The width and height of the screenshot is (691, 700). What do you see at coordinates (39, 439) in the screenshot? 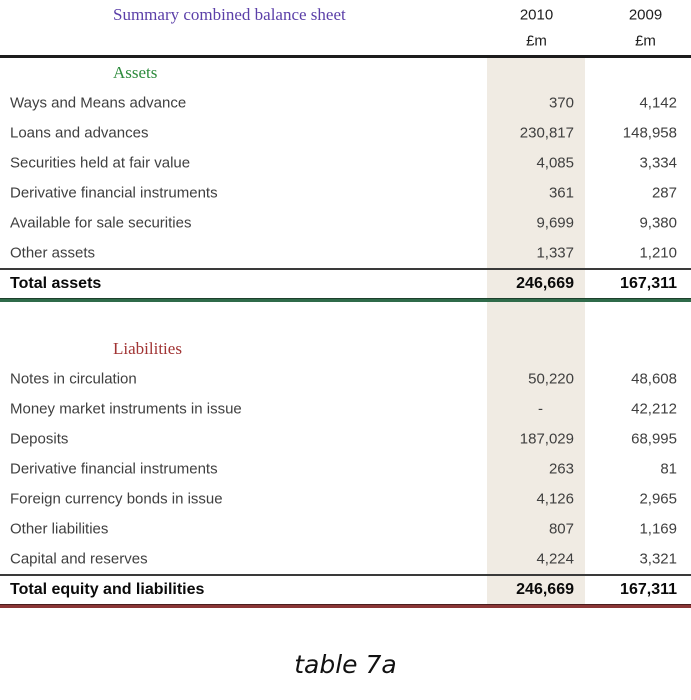
I see `row-label: Deposits` at bounding box center [39, 439].